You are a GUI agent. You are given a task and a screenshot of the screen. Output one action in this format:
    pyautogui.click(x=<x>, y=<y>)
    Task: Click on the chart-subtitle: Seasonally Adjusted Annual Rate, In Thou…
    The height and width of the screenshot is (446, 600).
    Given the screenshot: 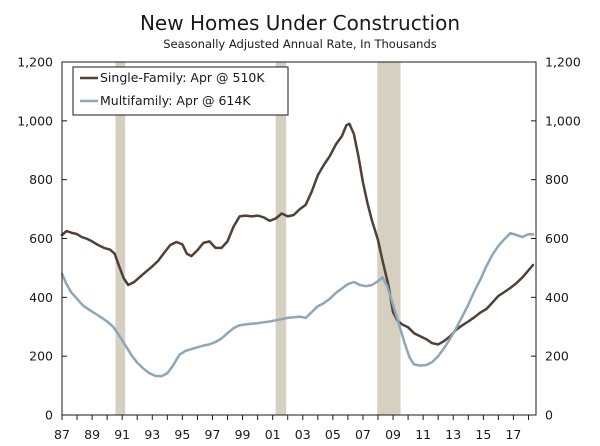 What is the action you would take?
    pyautogui.click(x=300, y=44)
    